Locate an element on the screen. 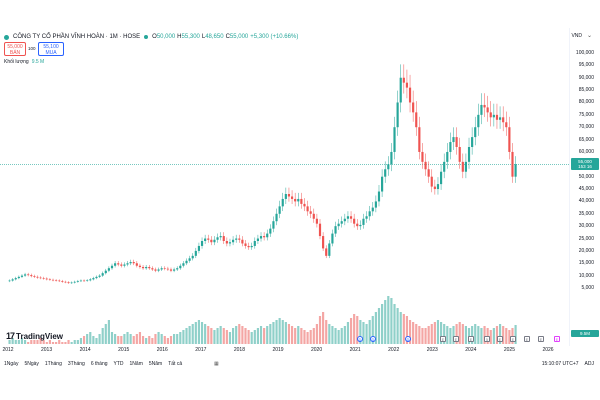 The height and width of the screenshot is (400, 600). price-tick-label: 65,000 is located at coordinates (586, 139).